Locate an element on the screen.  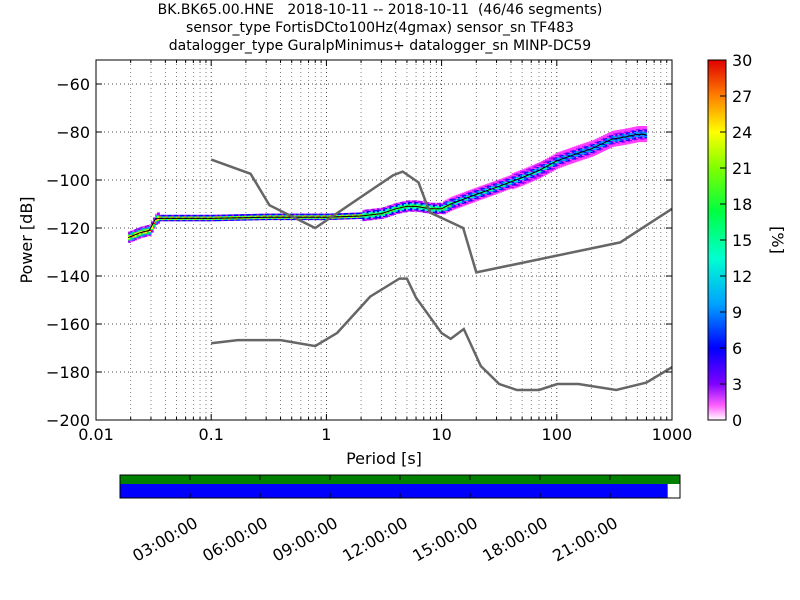
x-tick-label: 100 is located at coordinates (557, 434).